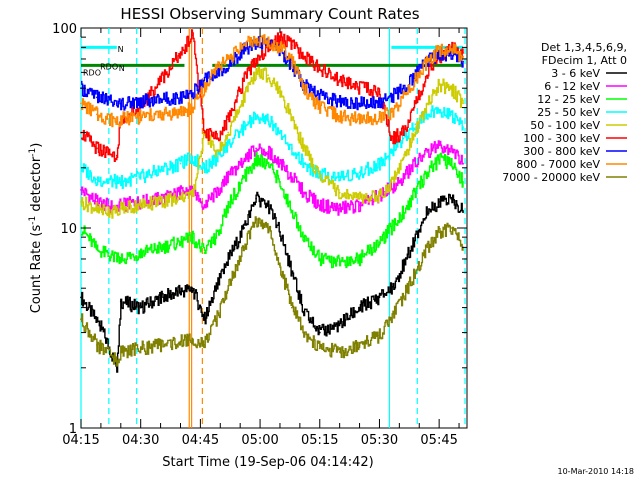 The width and height of the screenshot is (640, 484). What do you see at coordinates (80, 440) in the screenshot?
I see `x-tick-label: 04:15` at bounding box center [80, 440].